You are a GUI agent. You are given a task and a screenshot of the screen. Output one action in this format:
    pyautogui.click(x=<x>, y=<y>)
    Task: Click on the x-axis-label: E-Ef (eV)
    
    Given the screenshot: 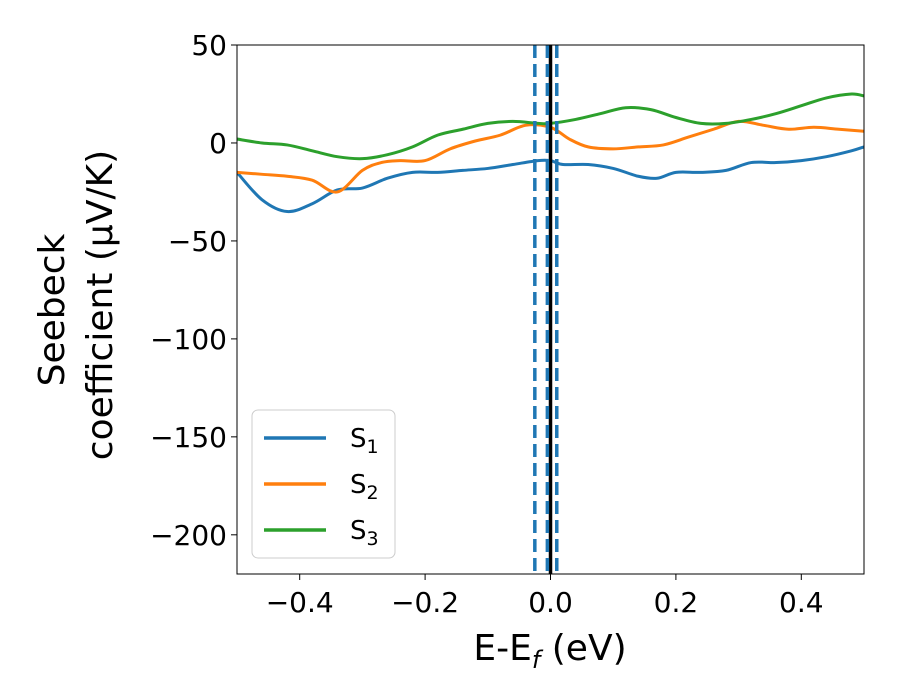 What is the action you would take?
    pyautogui.click(x=549, y=651)
    